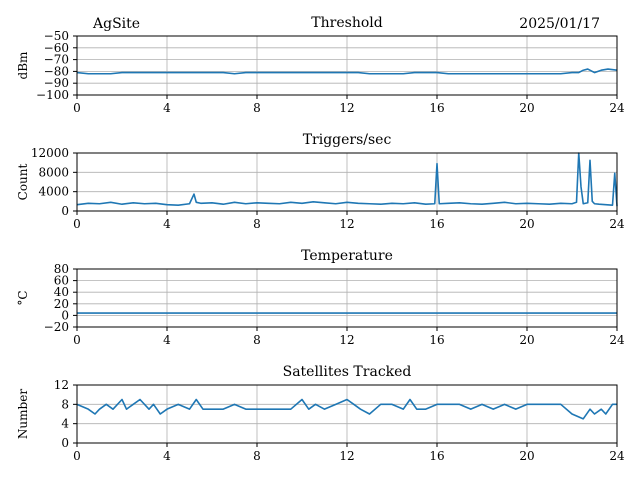 The width and height of the screenshot is (640, 480). Describe the element at coordinates (65, 424) in the screenshot. I see `y-tick-label: 4` at that location.